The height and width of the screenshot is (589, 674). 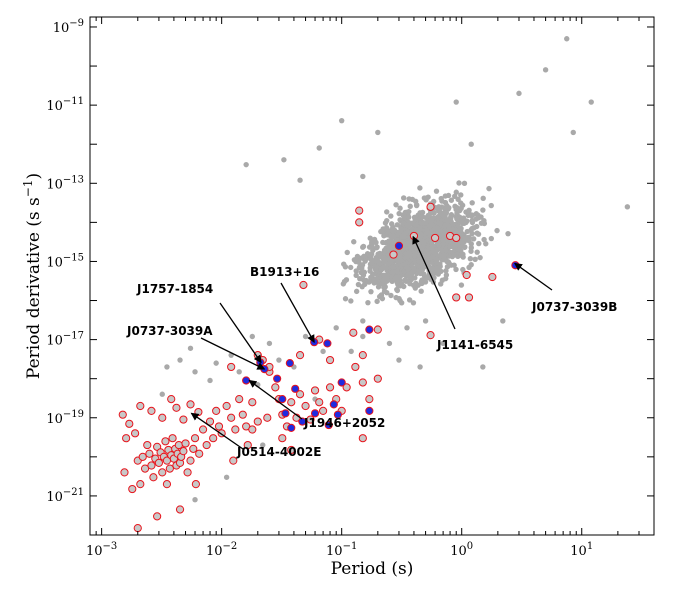 What do you see at coordinates (73, 257) in the screenshot?
I see `y-tick-exp: −15` at bounding box center [73, 257].